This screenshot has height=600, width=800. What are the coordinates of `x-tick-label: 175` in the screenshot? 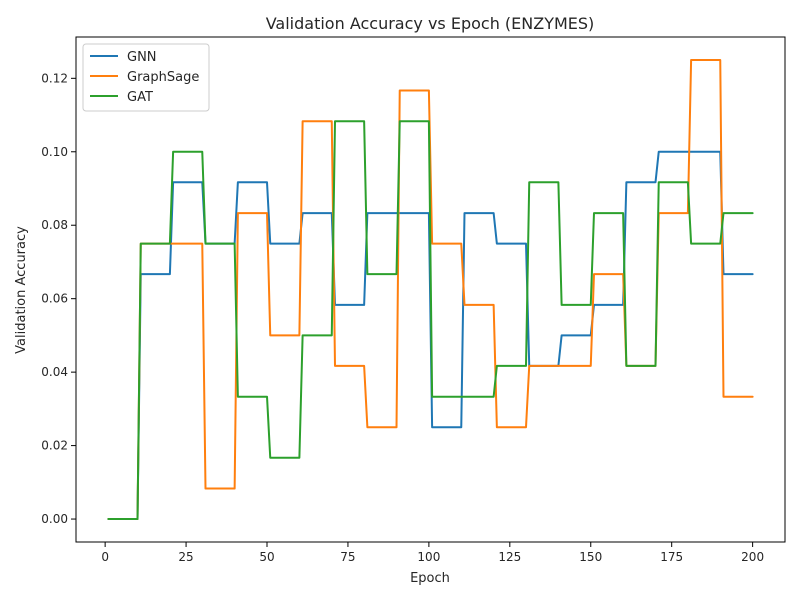 It's located at (671, 557).